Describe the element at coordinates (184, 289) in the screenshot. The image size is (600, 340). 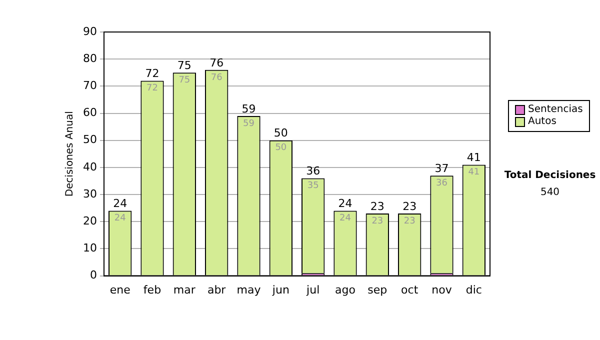
I see `x-tick-label: mar` at that location.